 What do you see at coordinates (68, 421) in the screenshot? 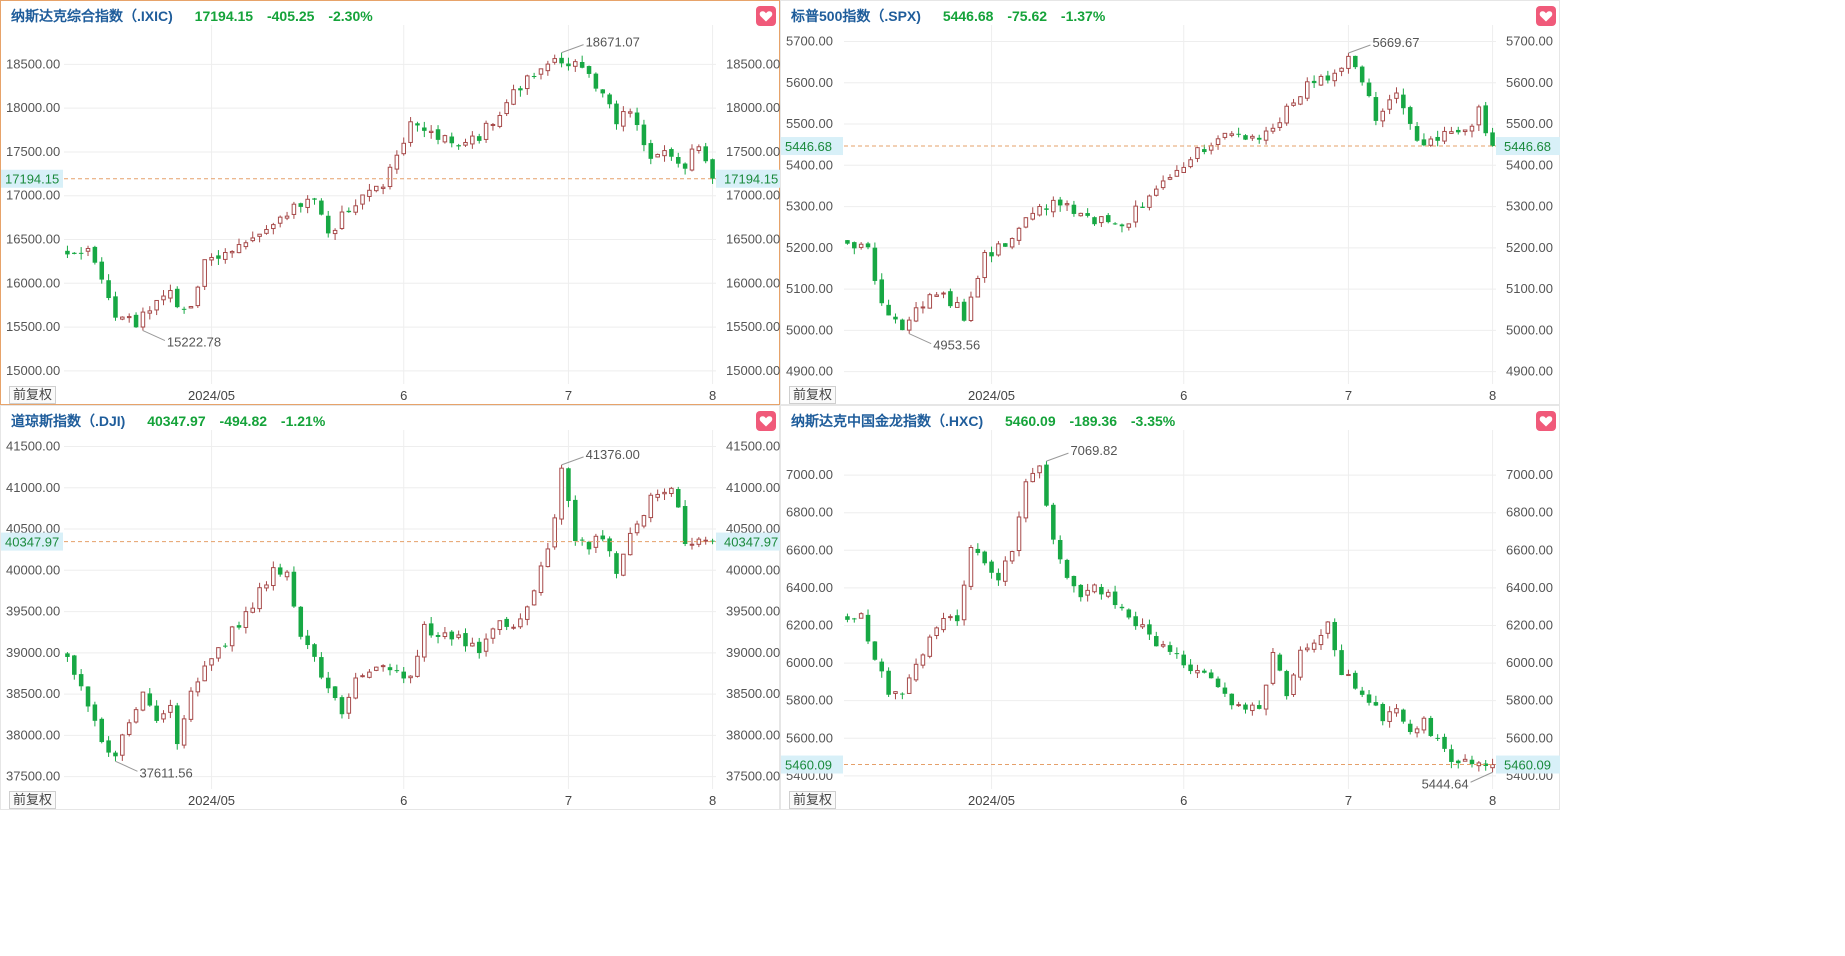
I see `index-name: 道琼斯指数（.DJI)` at bounding box center [68, 421].